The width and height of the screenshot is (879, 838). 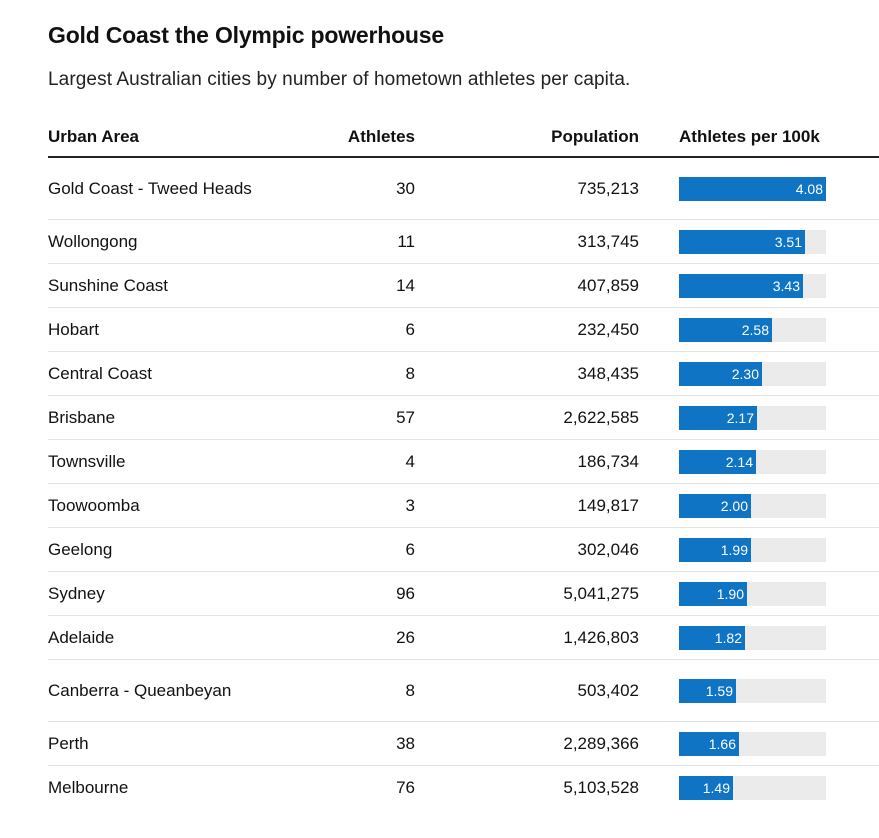 What do you see at coordinates (154, 690) in the screenshot?
I see `cell-urban-area: Canberra - Queanbeyan` at bounding box center [154, 690].